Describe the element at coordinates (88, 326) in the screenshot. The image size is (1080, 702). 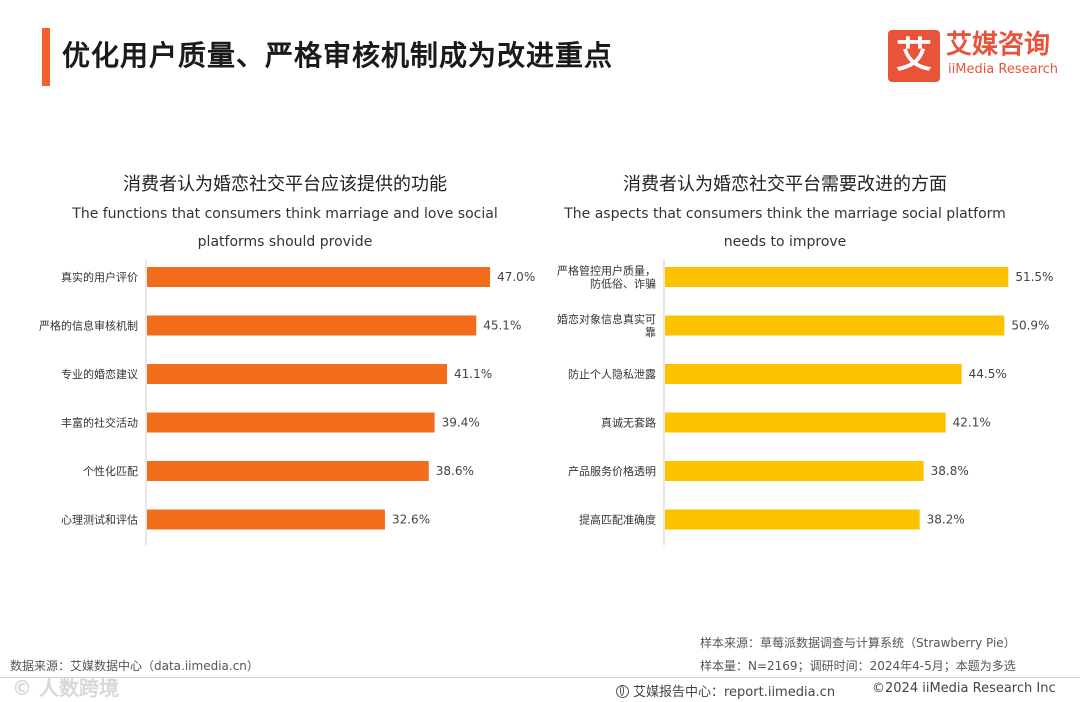
I see `left-category-label-1: 严格的信息审核机制` at that location.